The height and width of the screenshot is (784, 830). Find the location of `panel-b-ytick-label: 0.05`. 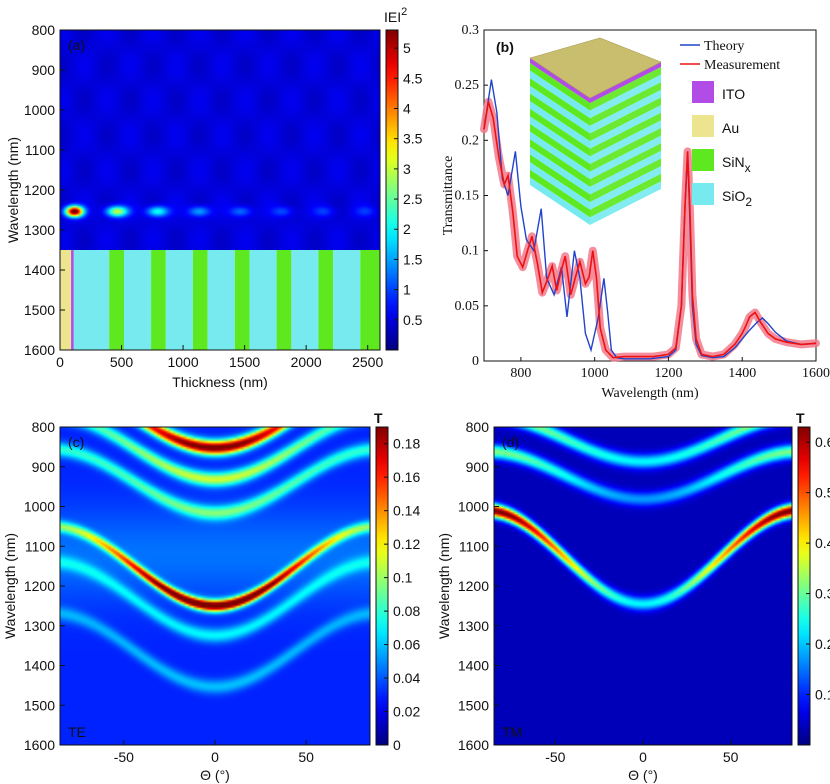

panel-b-ytick-label: 0.05 is located at coordinates (467, 306).